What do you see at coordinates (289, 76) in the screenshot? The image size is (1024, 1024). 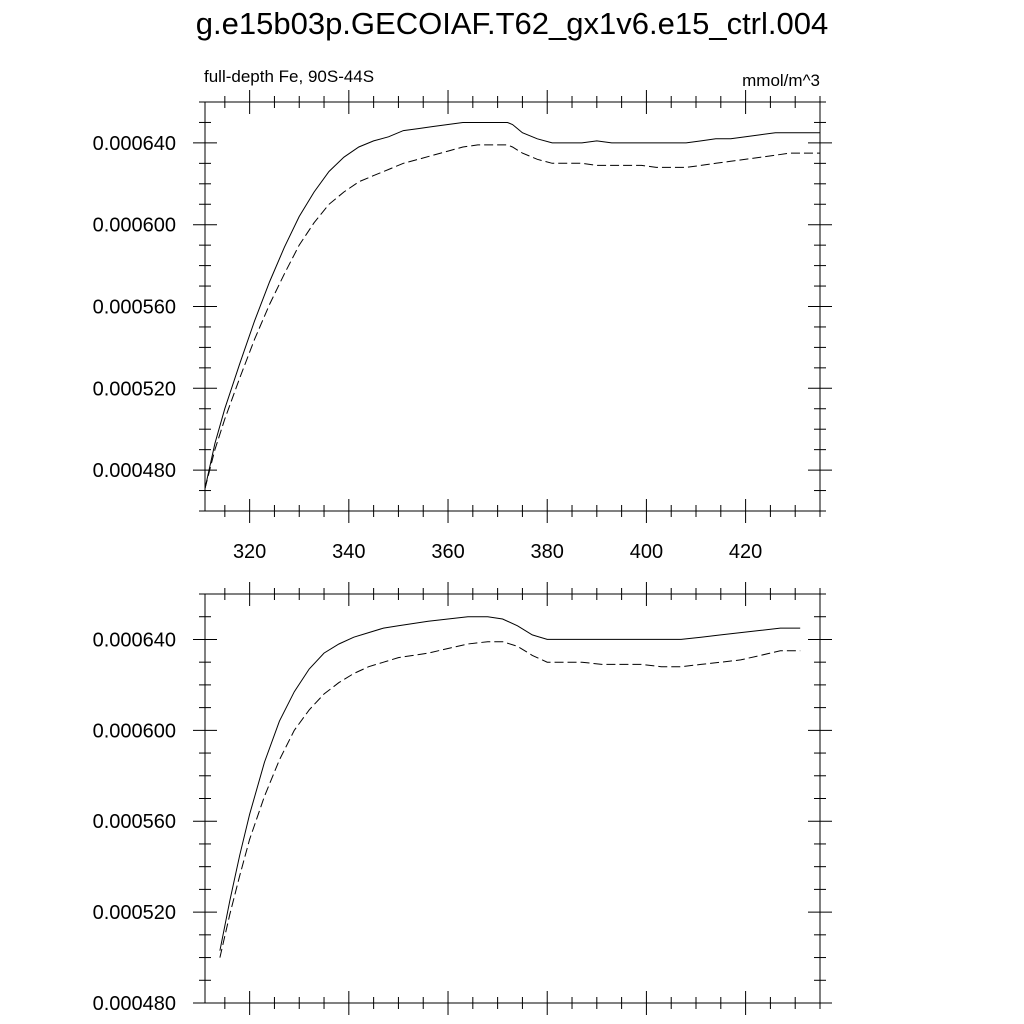 I see `top-left-label: full-depth Fe, 90S-44S` at bounding box center [289, 76].